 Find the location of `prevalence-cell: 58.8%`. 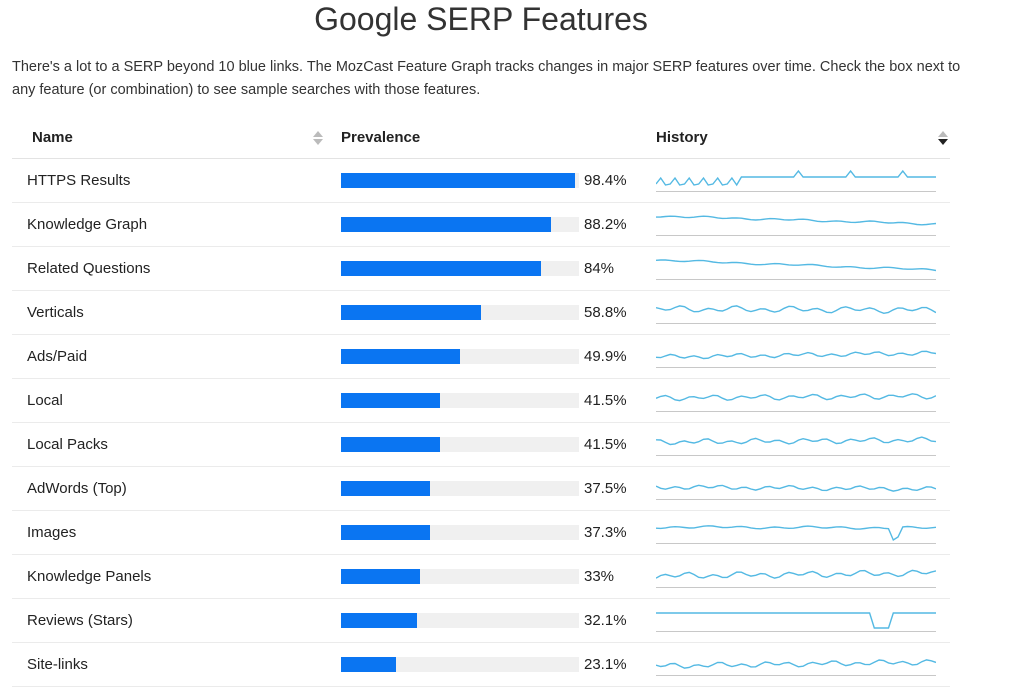

prevalence-cell: 58.8% is located at coordinates (484, 312).